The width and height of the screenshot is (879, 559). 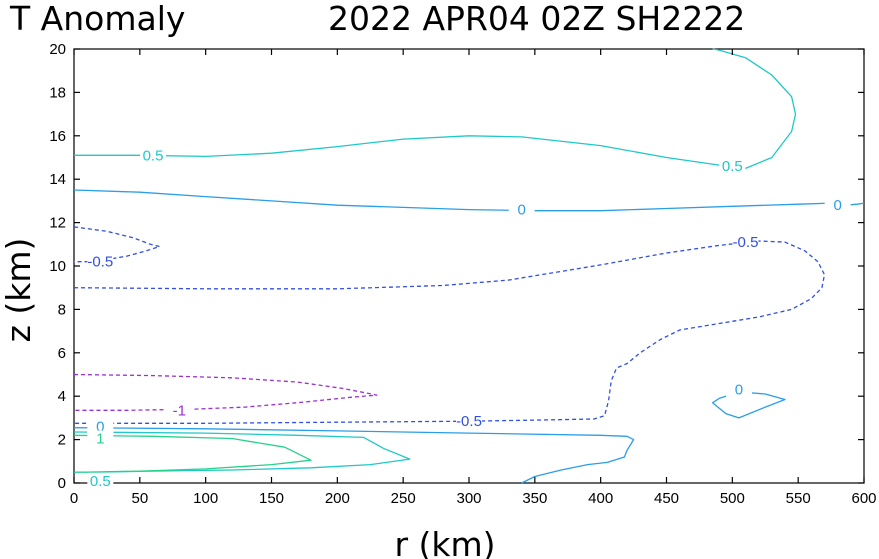 What do you see at coordinates (354, 455) in the screenshot?
I see `contour-zero-lower` at bounding box center [354, 455].